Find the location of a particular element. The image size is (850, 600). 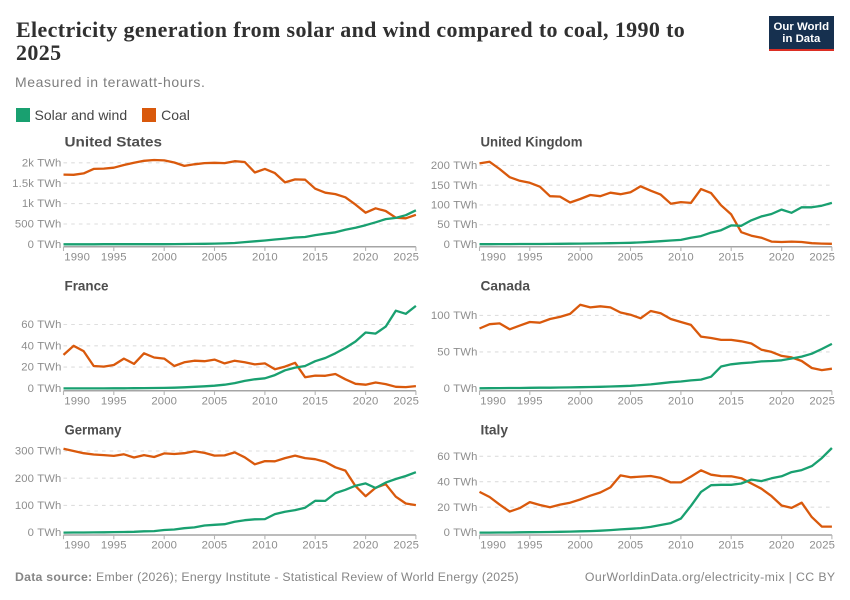

svg-text: Canada is located at coordinates (506, 286).